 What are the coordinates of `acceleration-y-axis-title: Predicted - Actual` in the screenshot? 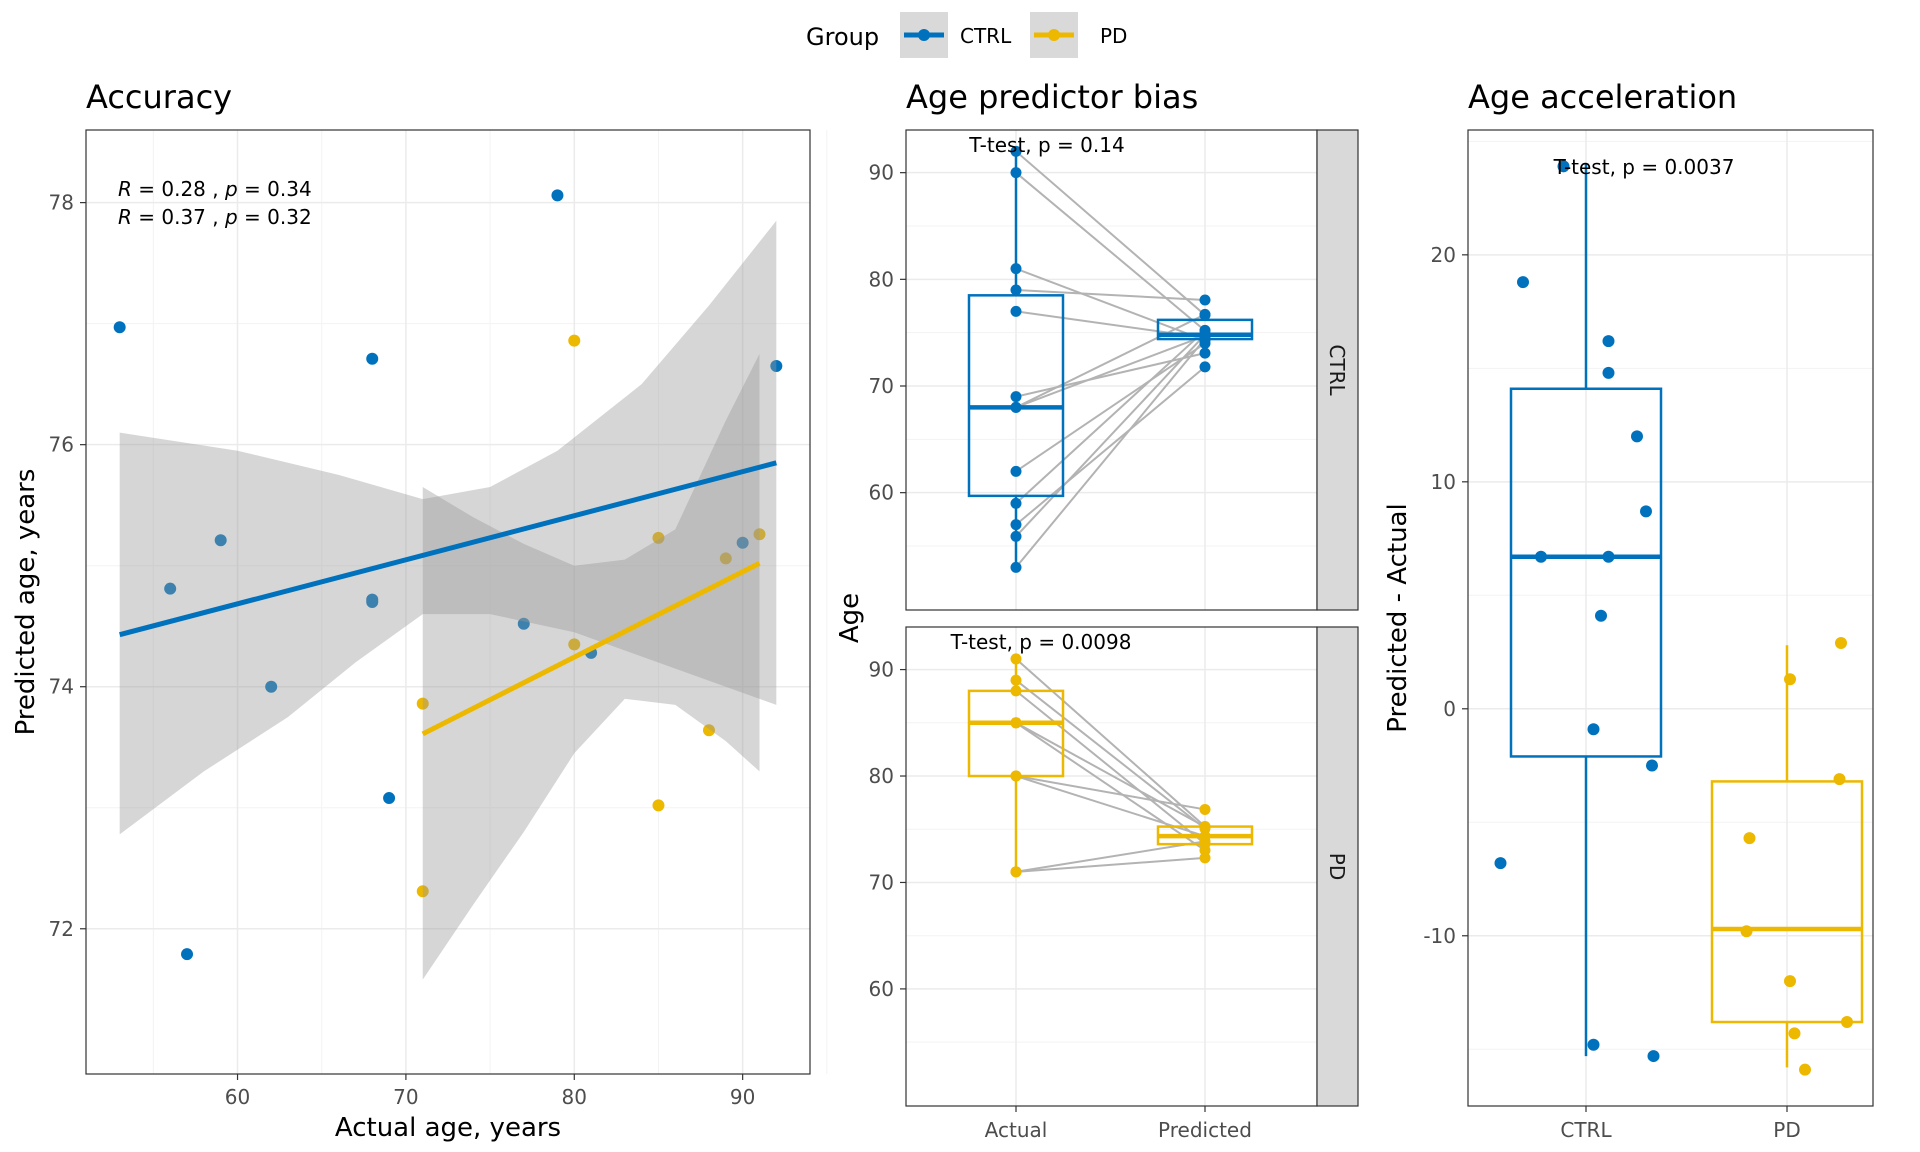 It's located at (1398, 617).